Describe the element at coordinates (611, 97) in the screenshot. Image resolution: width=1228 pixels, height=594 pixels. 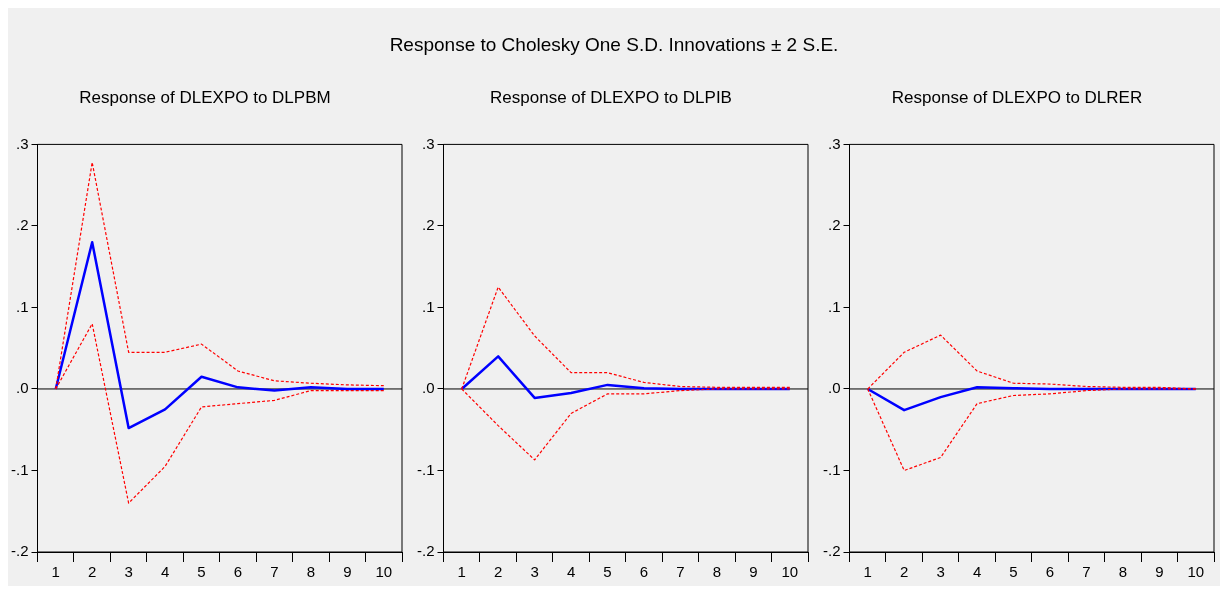
I see `chart-title: Response of DLEXPO to DLPIB` at that location.